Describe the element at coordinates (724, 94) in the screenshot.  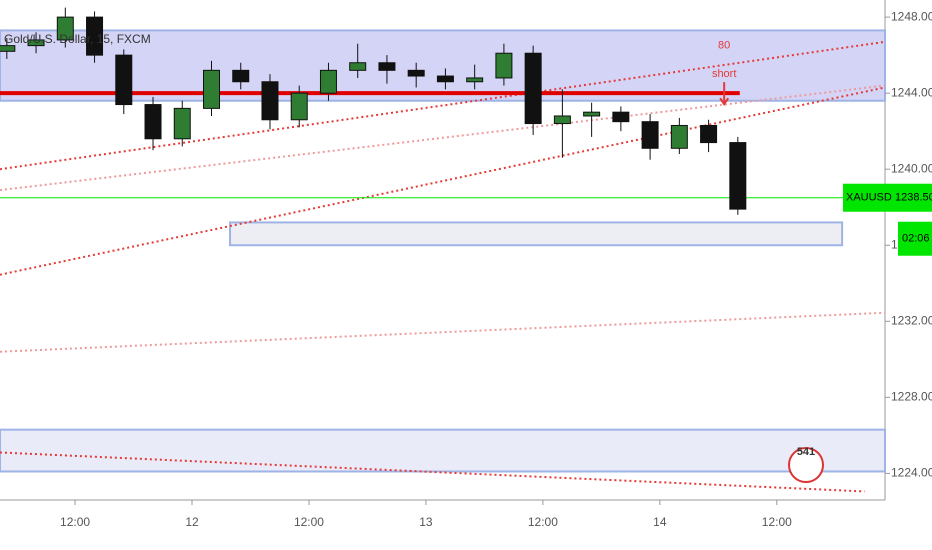
I see `short-arrow` at that location.